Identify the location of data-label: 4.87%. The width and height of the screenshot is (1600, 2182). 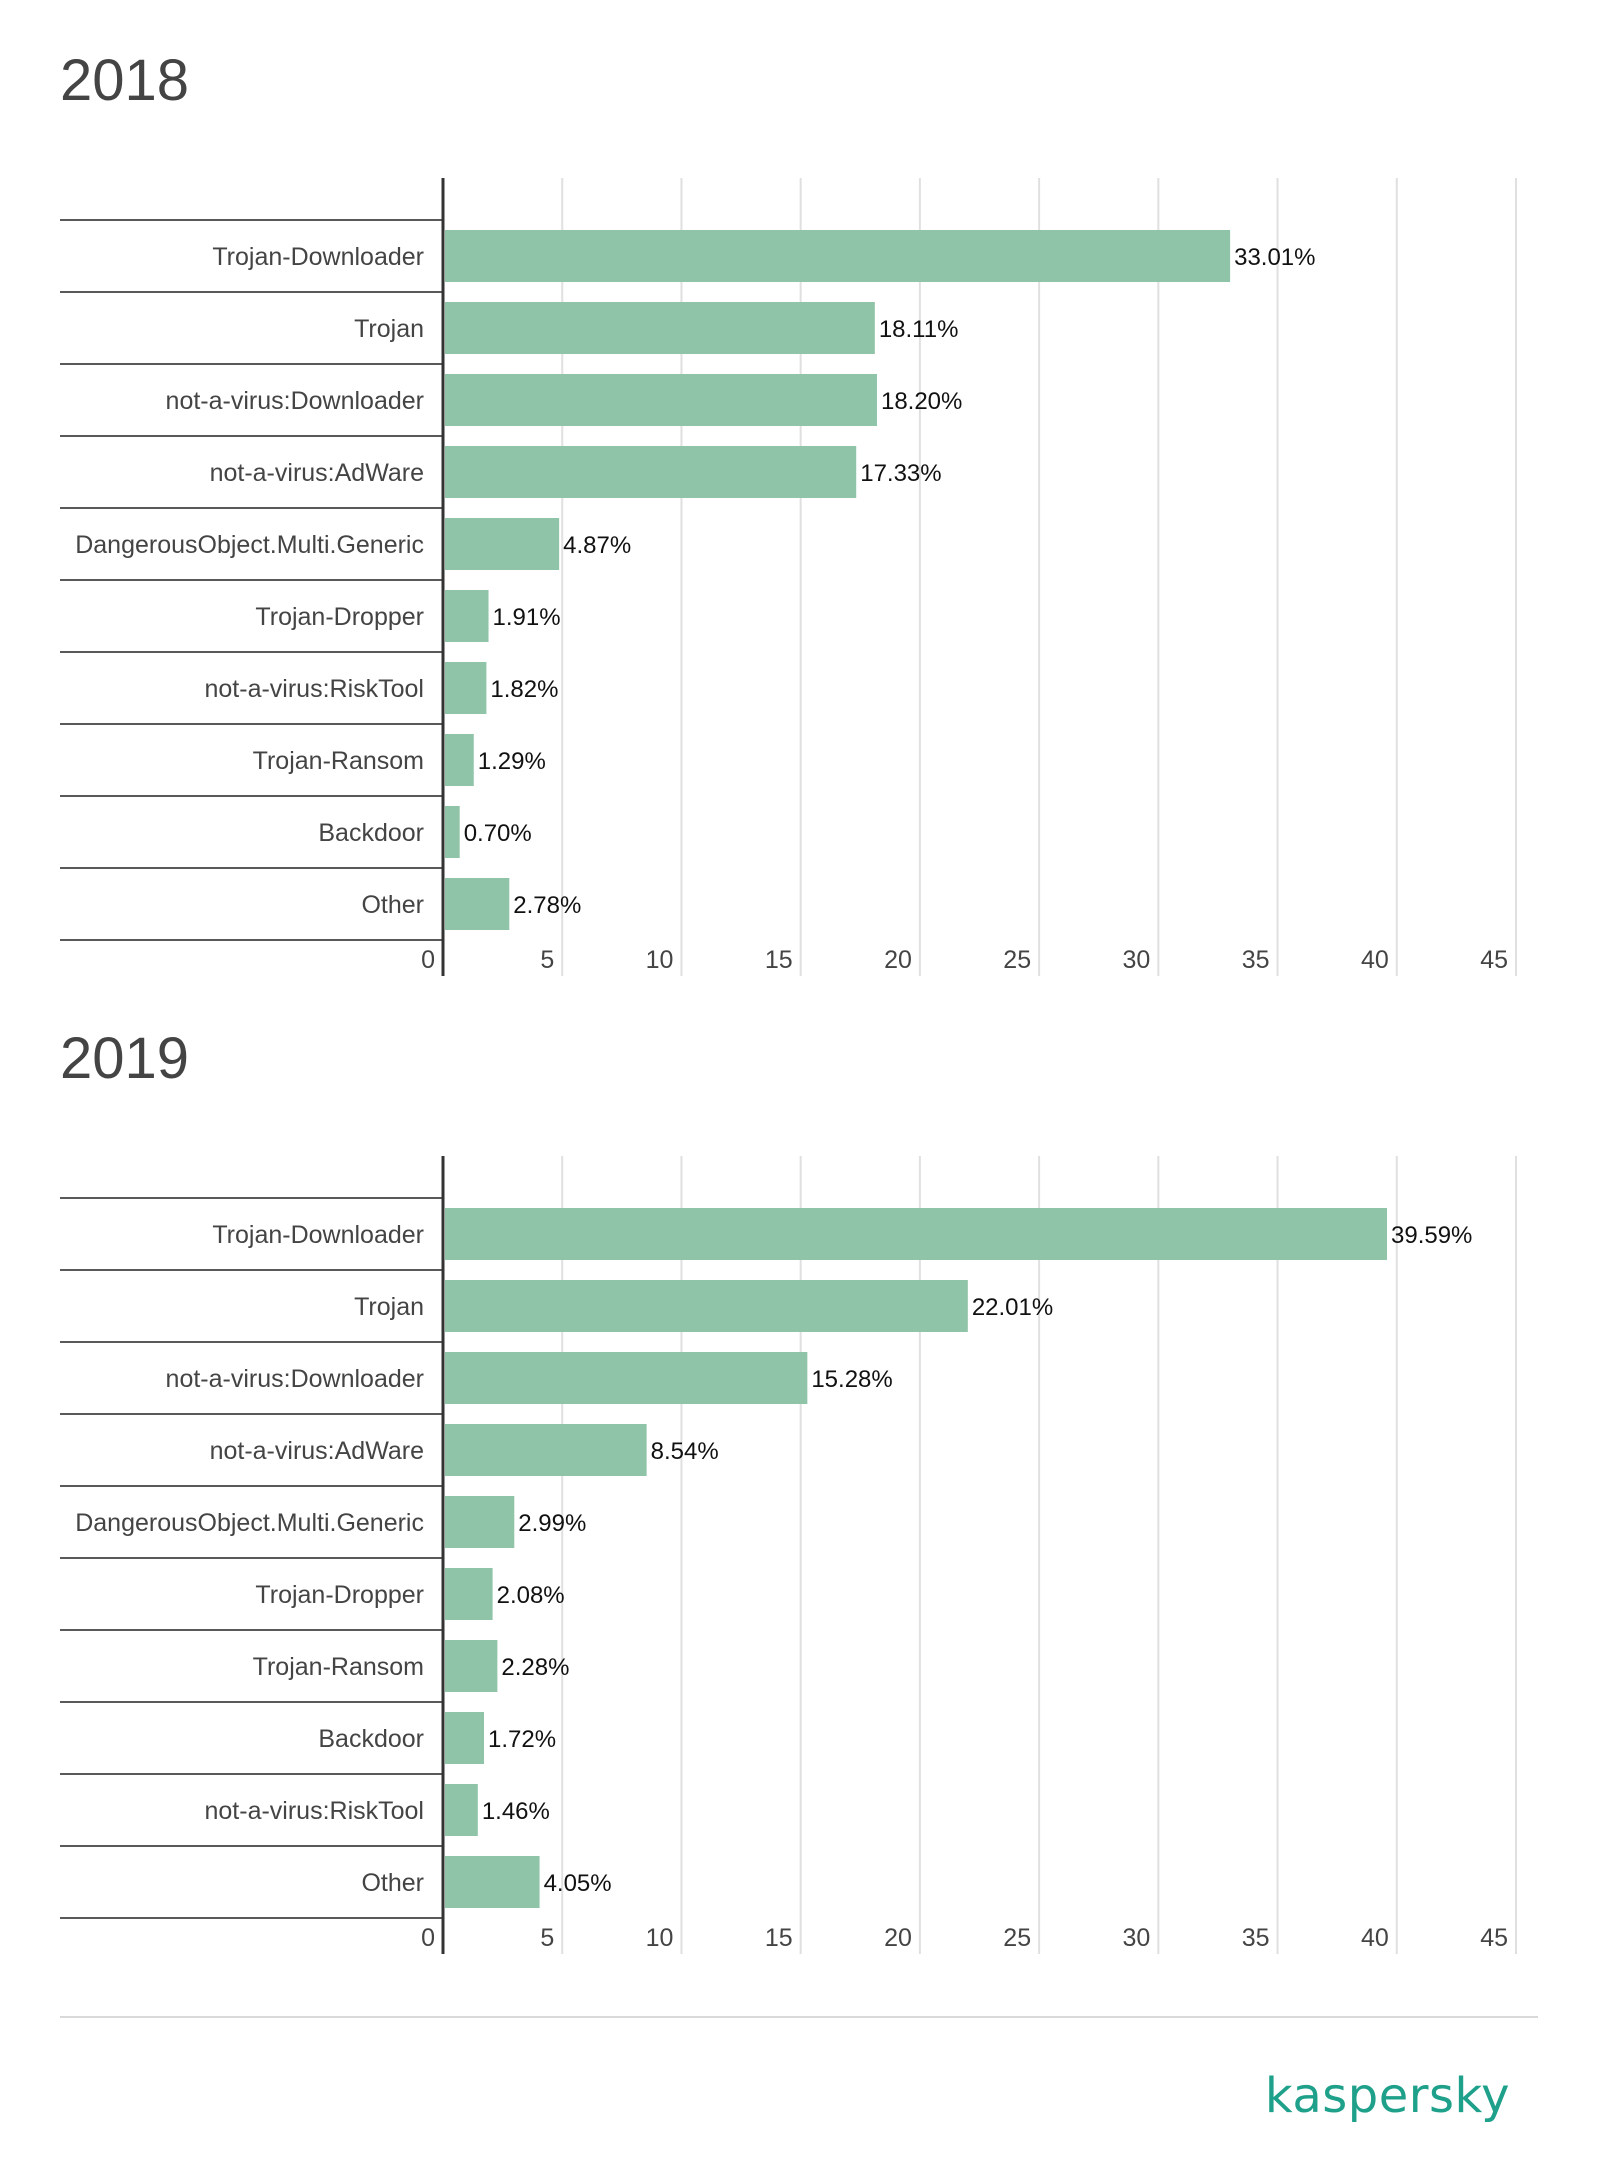
(597, 545).